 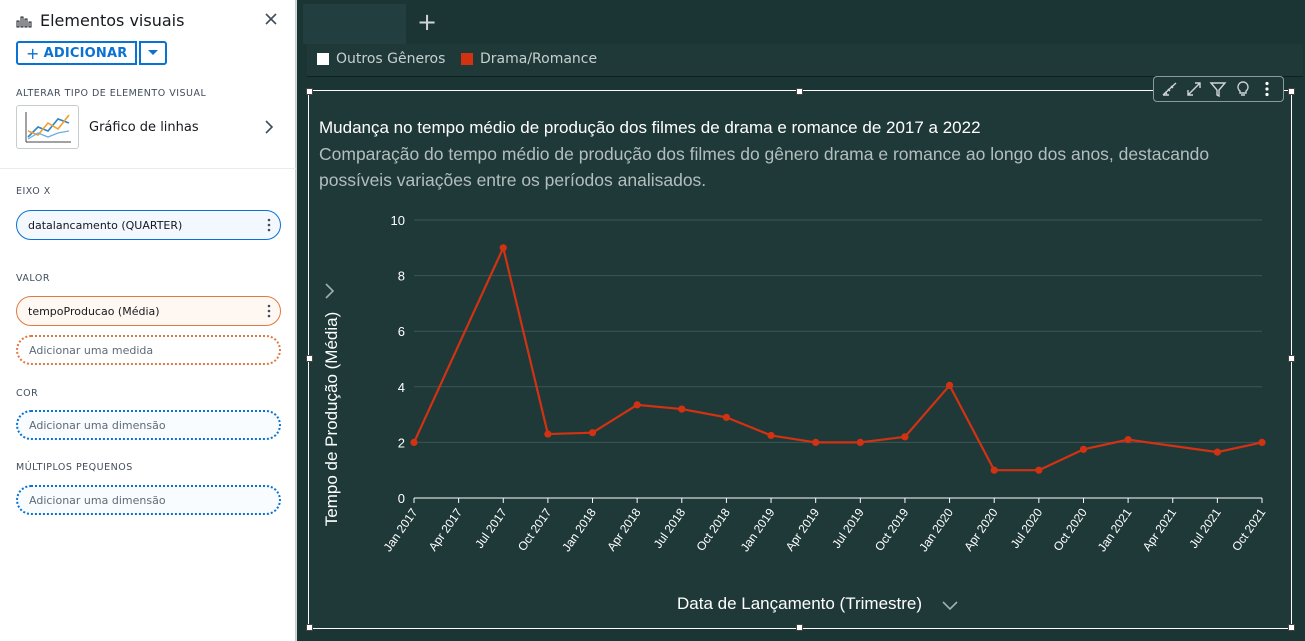 I want to click on x-tick-label: Jan 2020, so click(x=936, y=529).